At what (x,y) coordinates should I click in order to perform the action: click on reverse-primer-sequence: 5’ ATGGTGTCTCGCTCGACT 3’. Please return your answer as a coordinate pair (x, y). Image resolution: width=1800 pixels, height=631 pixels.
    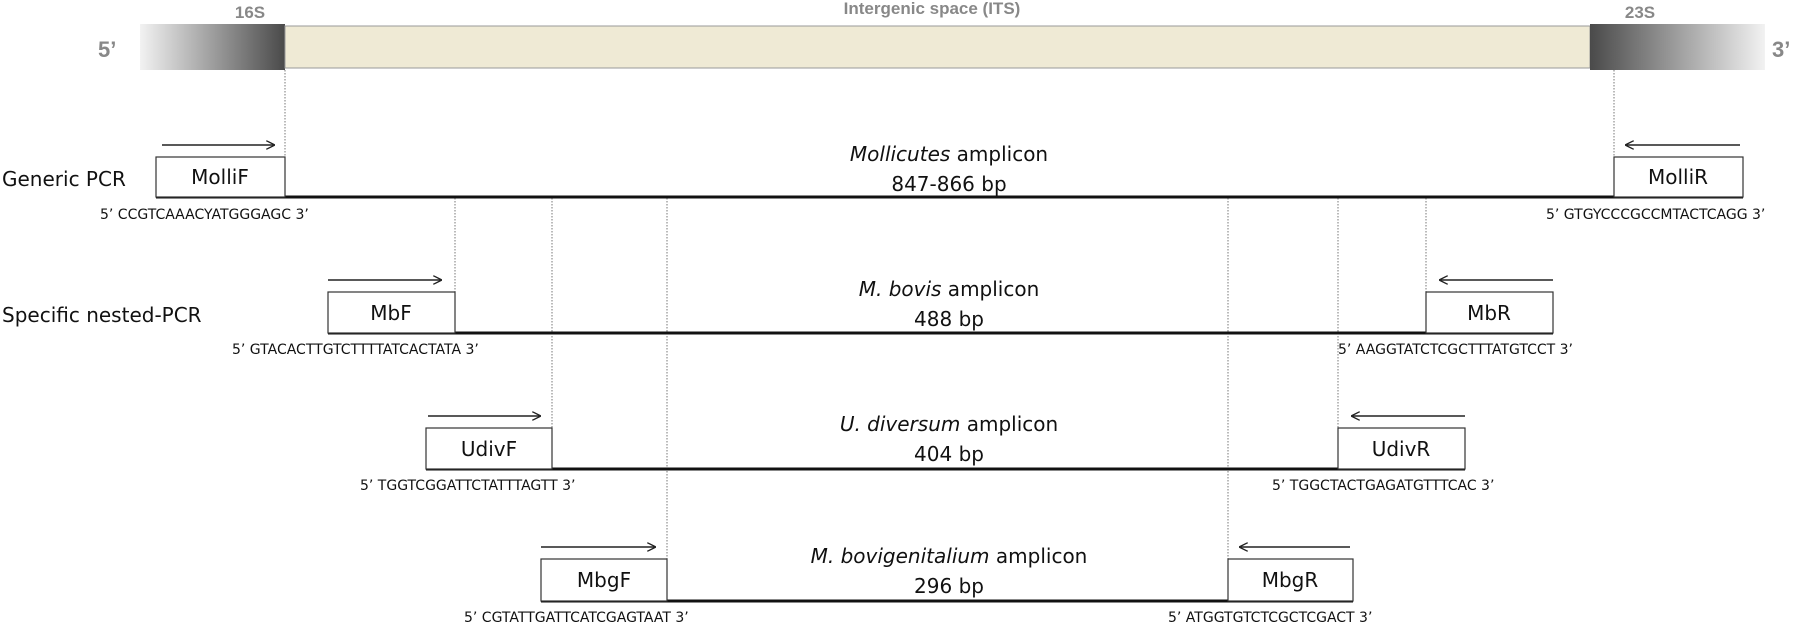
    Looking at the image, I should click on (1270, 618).